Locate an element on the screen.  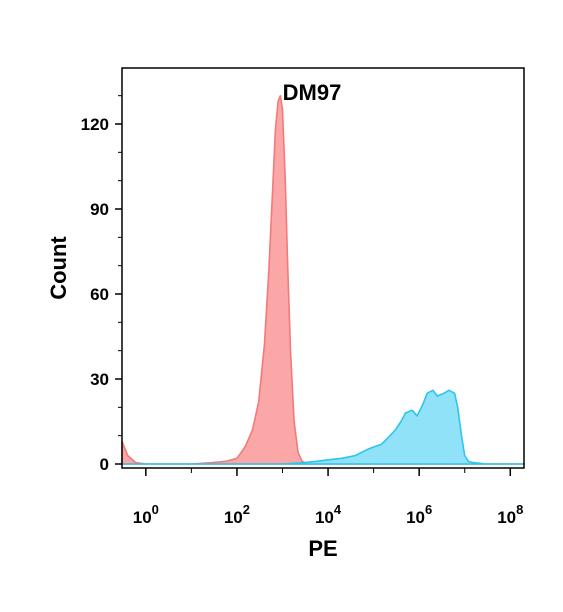
x-tick-label: 10⁴ is located at coordinates (328, 514).